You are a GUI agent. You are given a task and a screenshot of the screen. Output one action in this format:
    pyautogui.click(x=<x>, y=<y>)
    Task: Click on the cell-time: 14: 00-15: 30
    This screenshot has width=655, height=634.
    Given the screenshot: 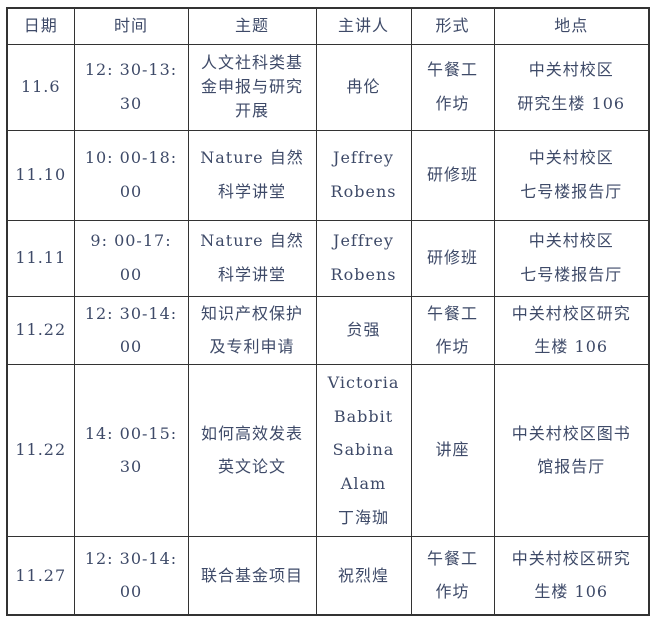 What is the action you would take?
    pyautogui.click(x=131, y=450)
    